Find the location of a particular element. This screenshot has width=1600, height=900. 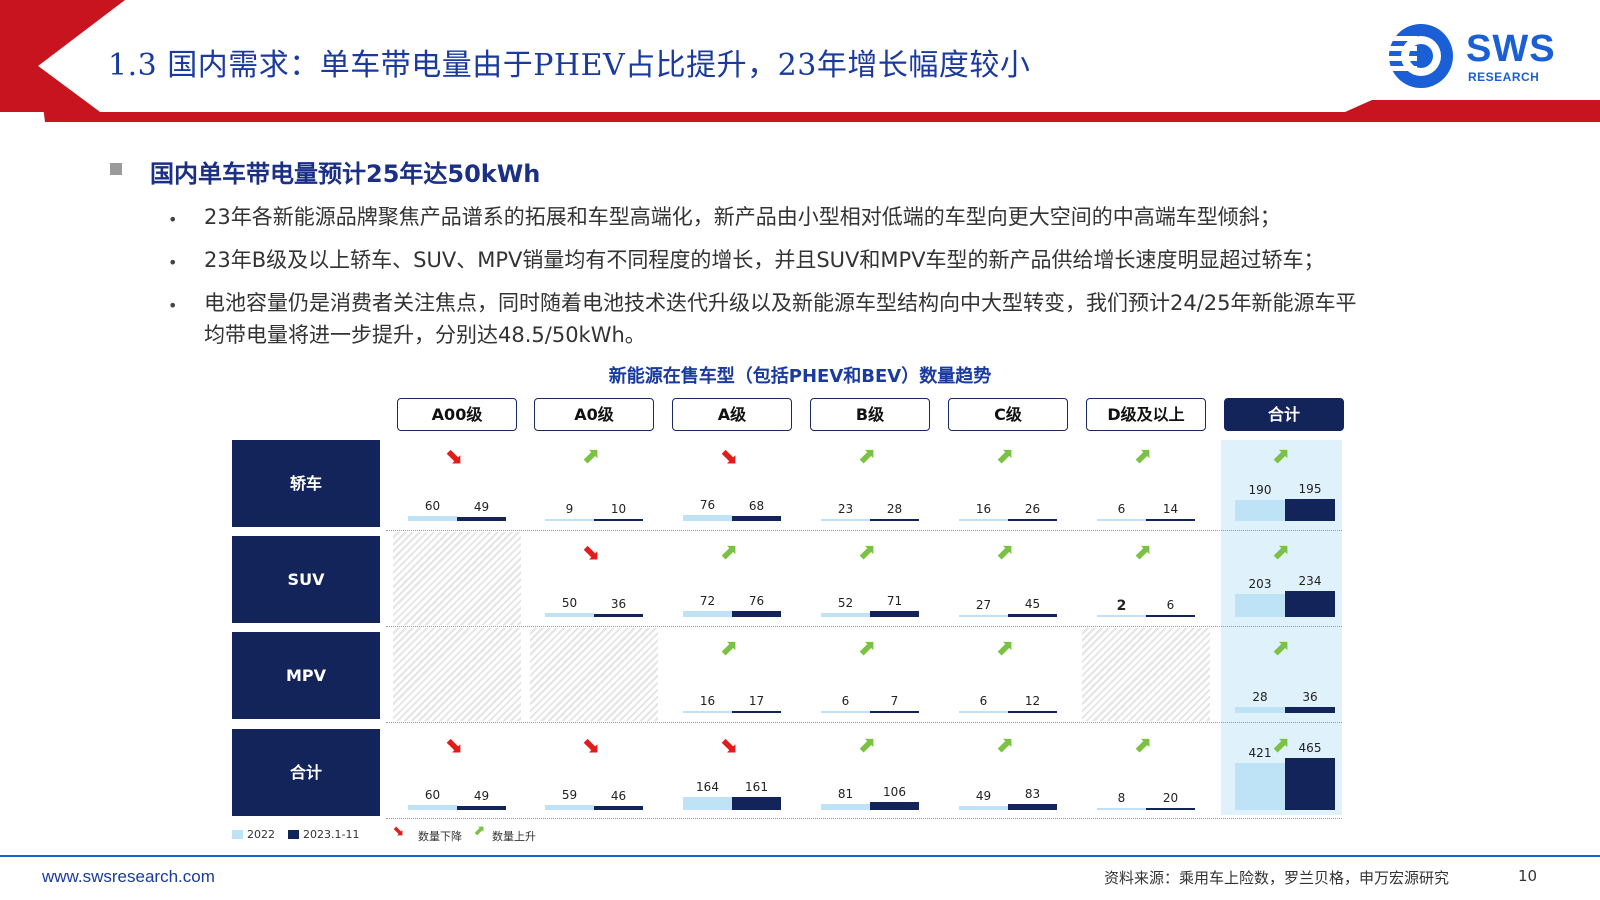

footer-url: www.swsresearch.com is located at coordinates (128, 876).